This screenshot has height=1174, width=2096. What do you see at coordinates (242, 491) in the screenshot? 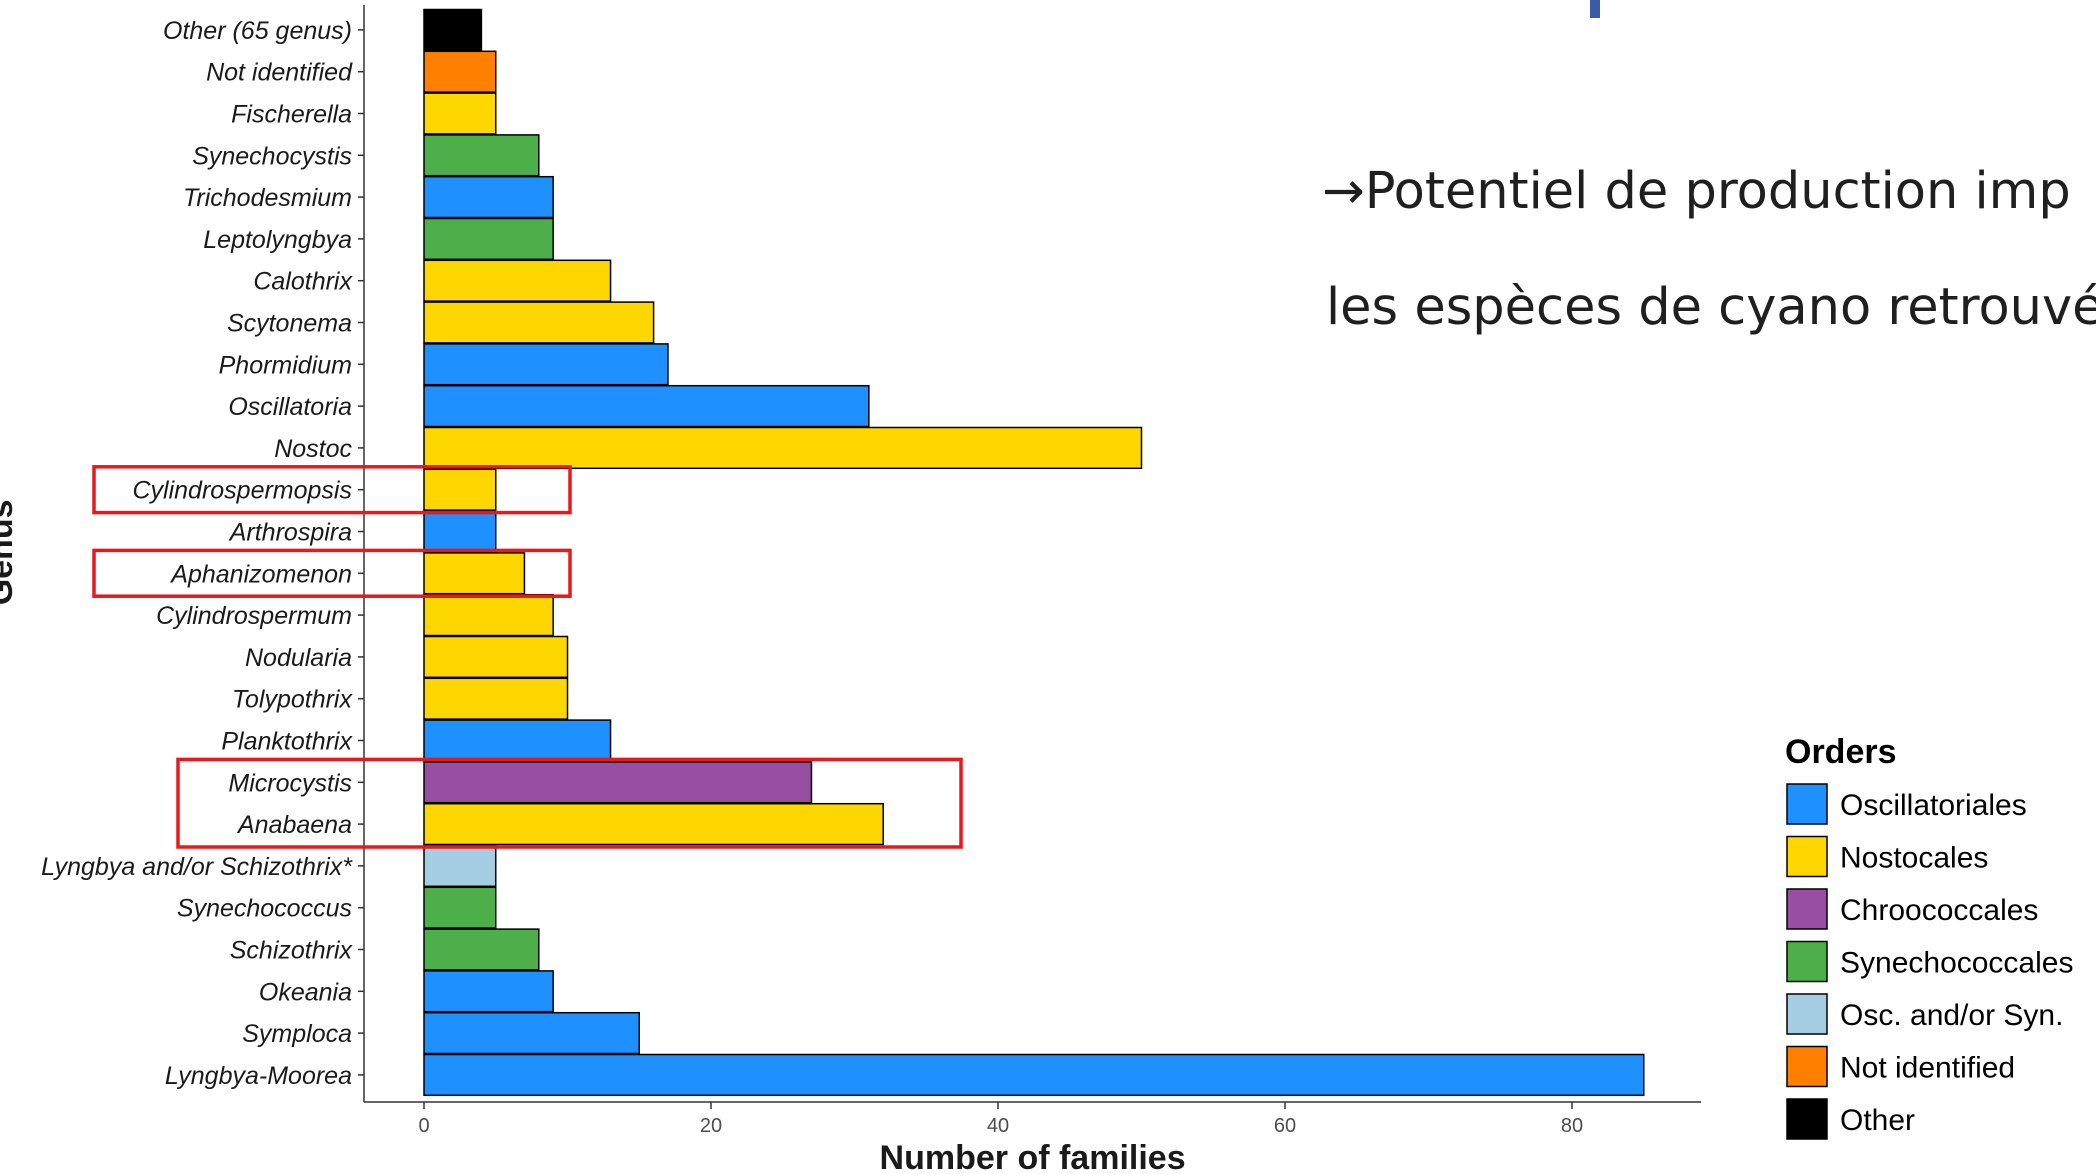
I see `y-tick-label: Cylindrospermopsis` at bounding box center [242, 491].